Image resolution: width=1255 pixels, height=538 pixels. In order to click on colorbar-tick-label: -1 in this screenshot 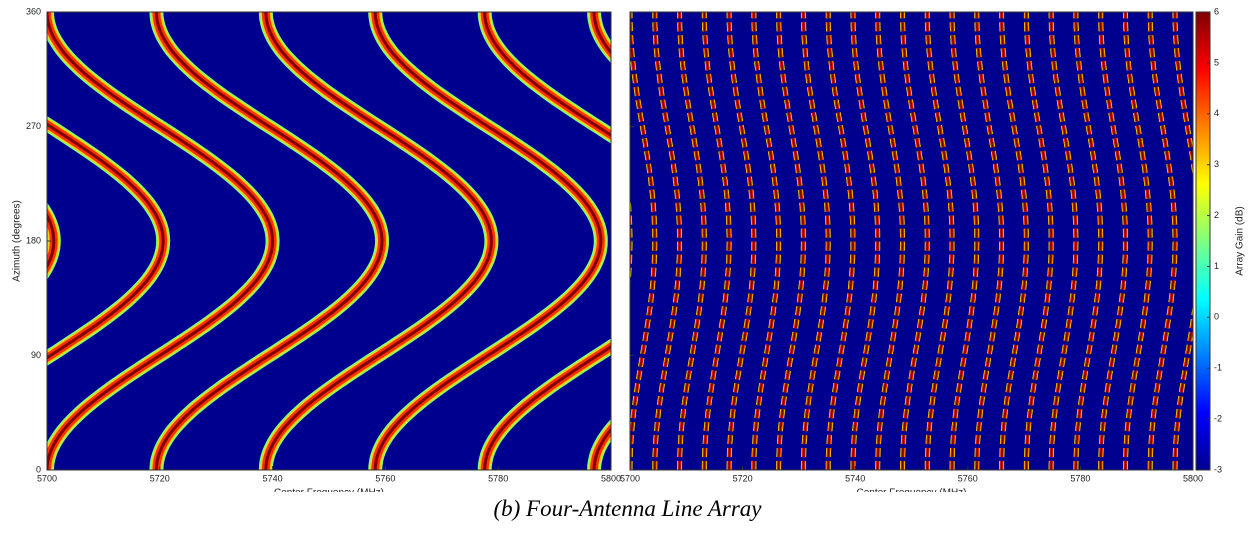, I will do `click(1218, 368)`.